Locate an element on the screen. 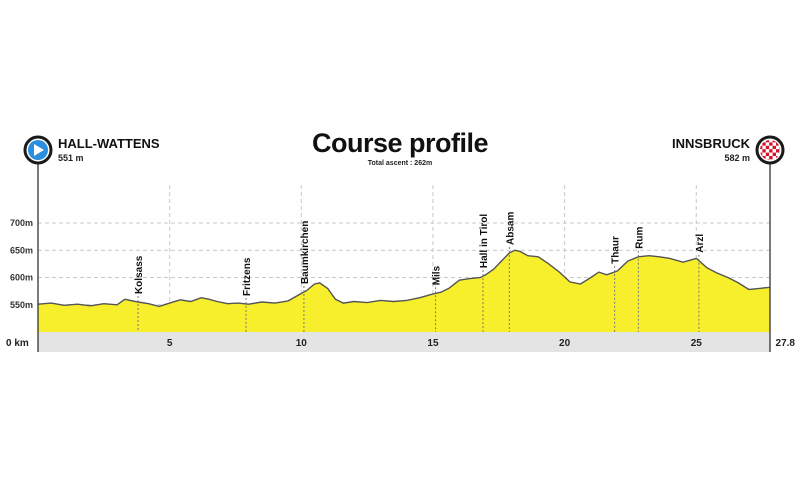 The height and width of the screenshot is (484, 800). place-label: Fritzens is located at coordinates (247, 276).